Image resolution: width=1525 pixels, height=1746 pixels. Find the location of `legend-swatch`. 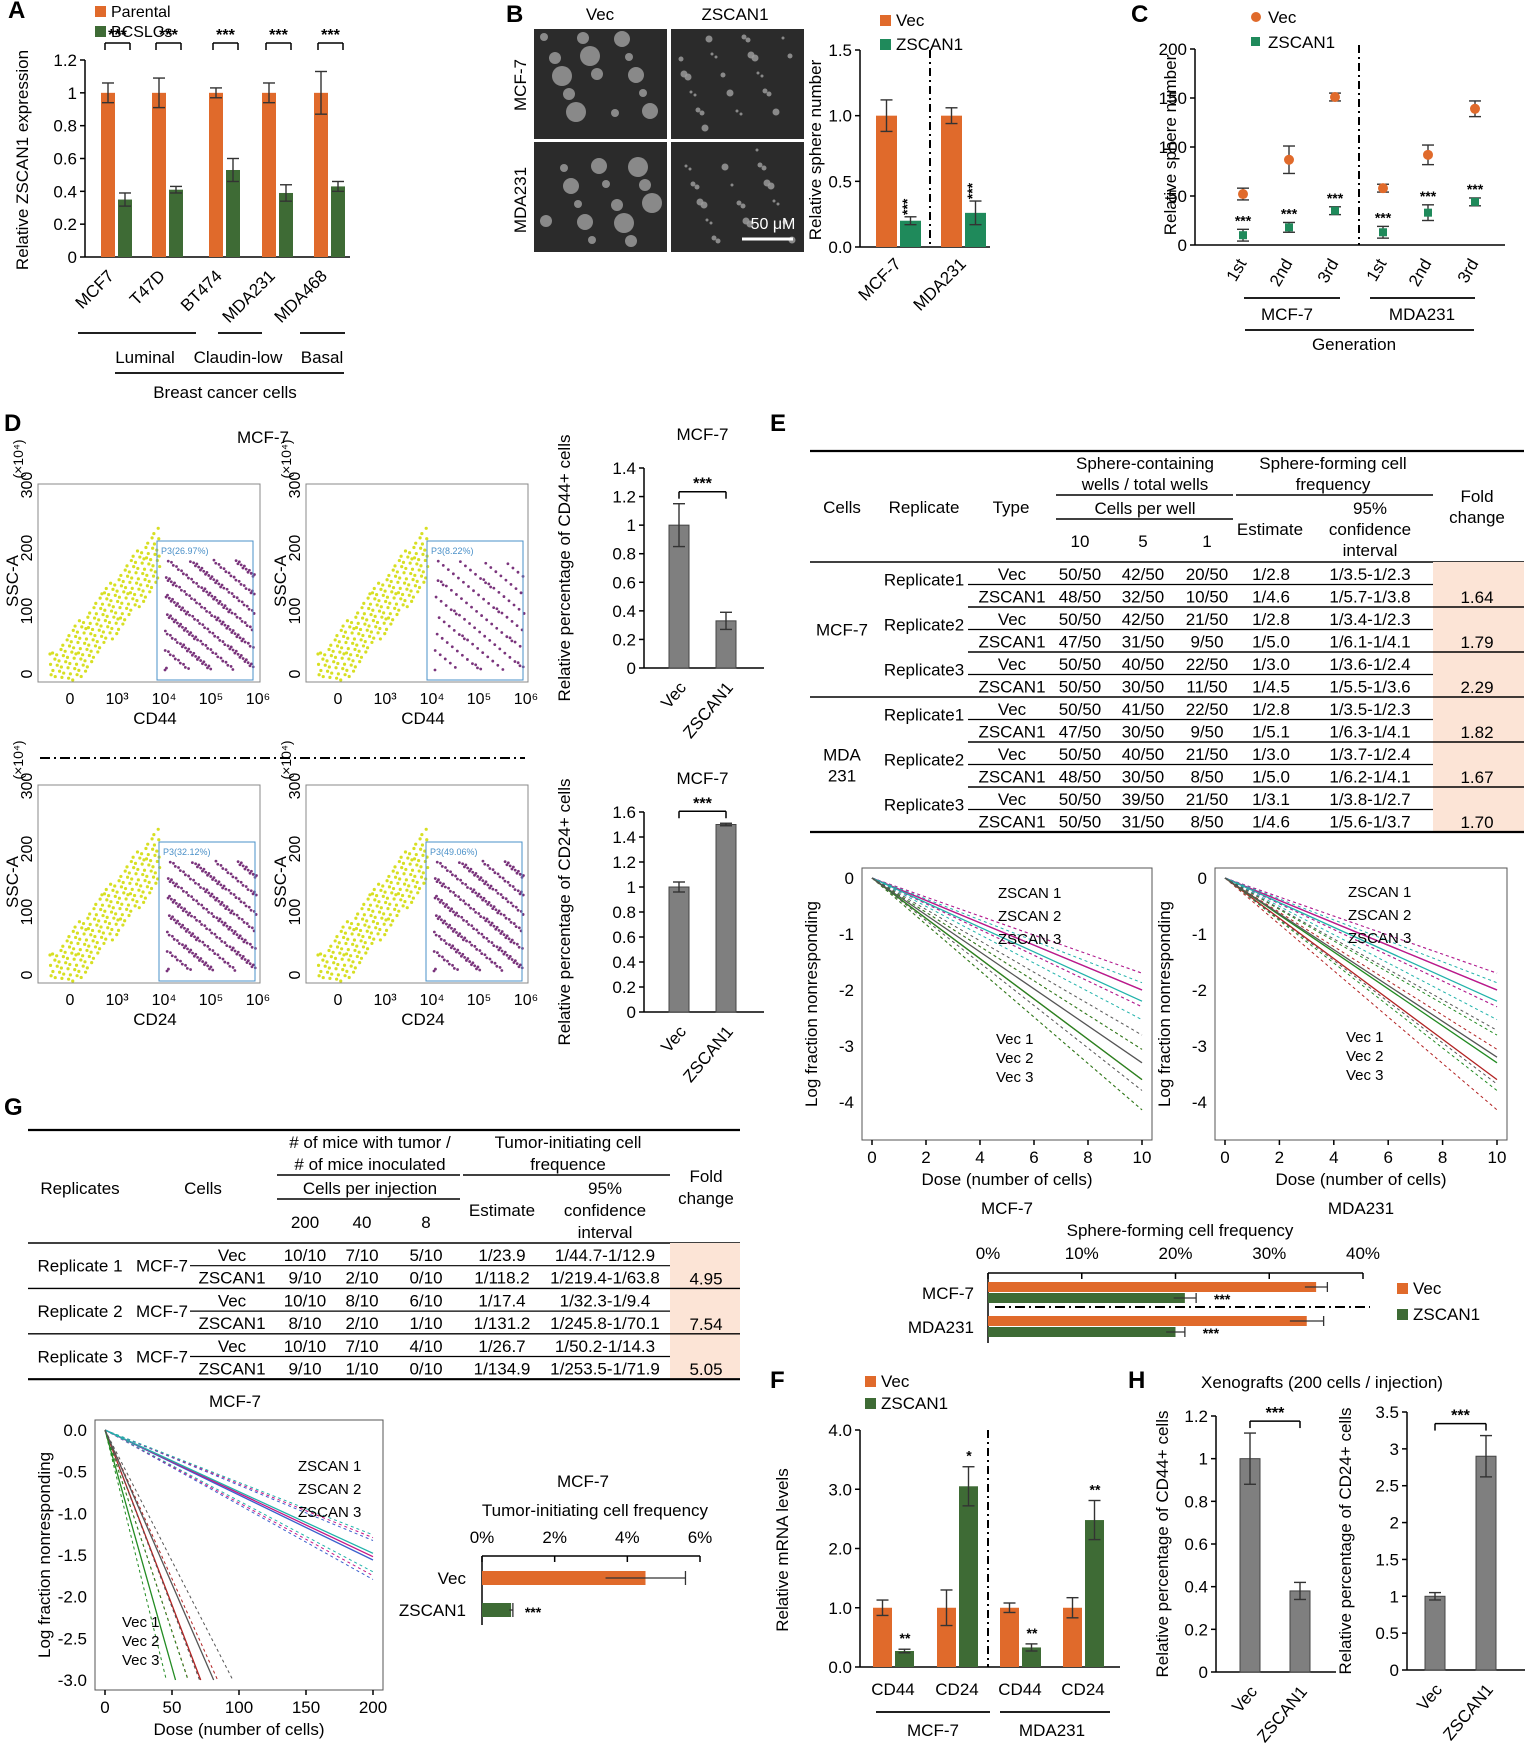

legend-swatch is located at coordinates (885, 20).